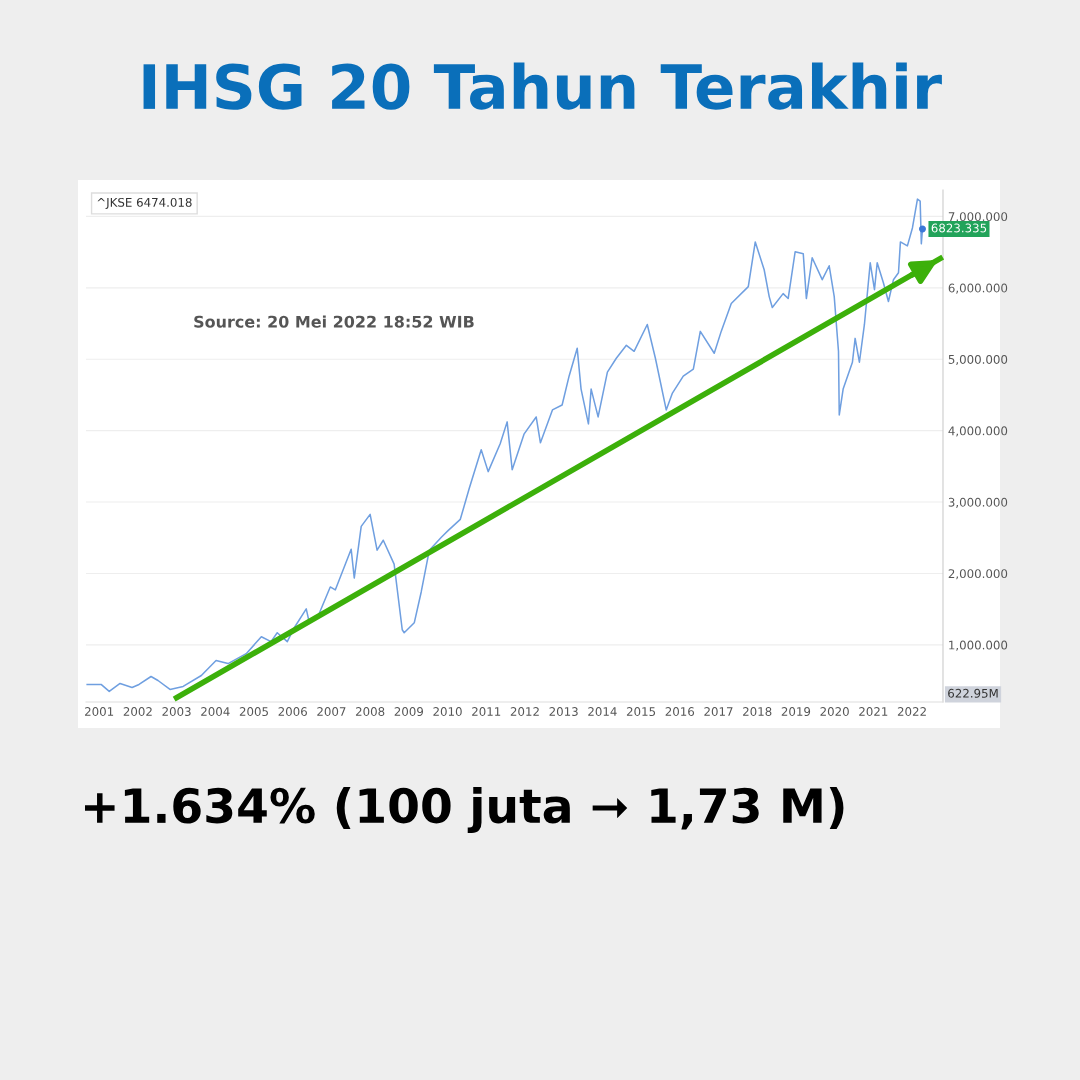  What do you see at coordinates (542, 86) in the screenshot?
I see `chart-title: IHSG 20 Tahun Terakhir` at bounding box center [542, 86].